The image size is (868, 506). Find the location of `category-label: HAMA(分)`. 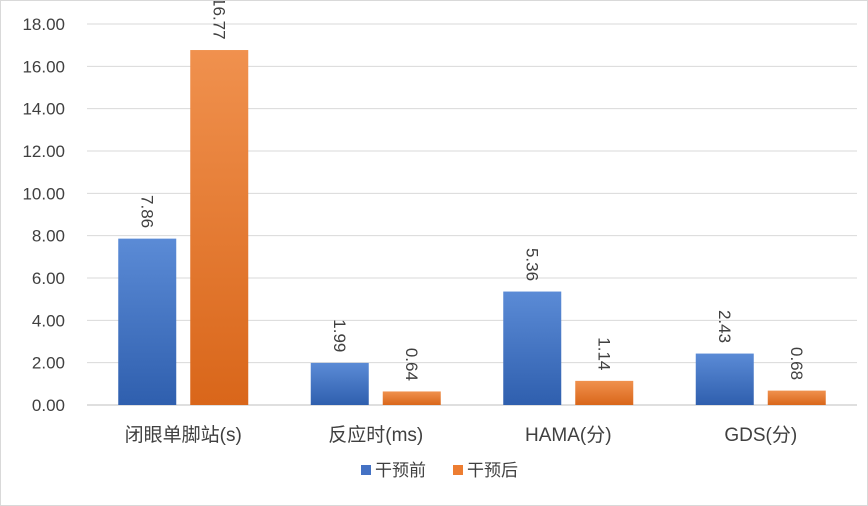

category-label: HAMA(分) is located at coordinates (568, 435).